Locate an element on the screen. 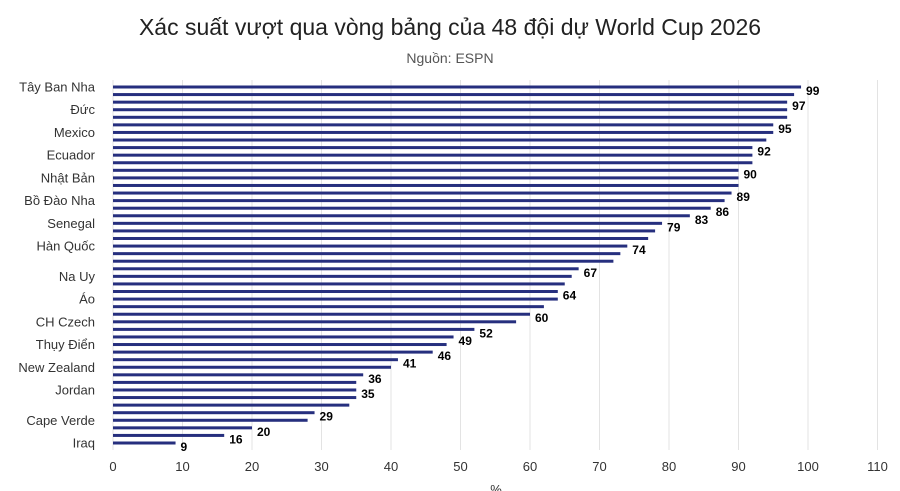  x-tick-80: 80 is located at coordinates (669, 466).